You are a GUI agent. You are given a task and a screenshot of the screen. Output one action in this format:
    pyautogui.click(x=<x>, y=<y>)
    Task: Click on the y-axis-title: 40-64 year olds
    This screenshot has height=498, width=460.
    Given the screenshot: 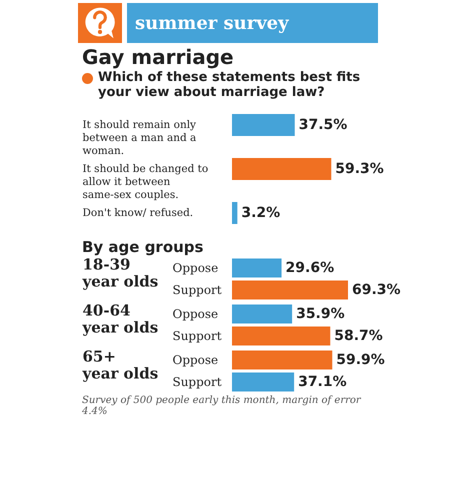 What is the action you would take?
    pyautogui.click(x=120, y=319)
    